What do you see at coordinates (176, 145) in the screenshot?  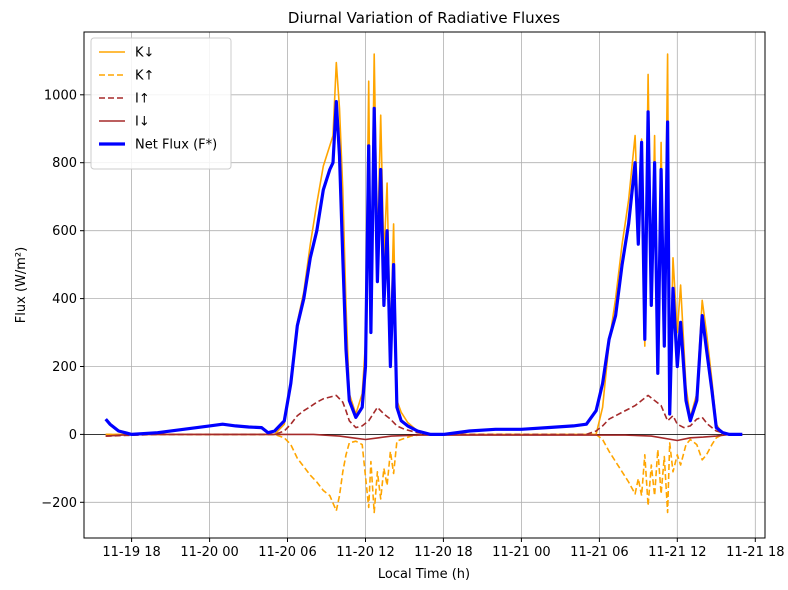 I see `legend-label: Net Flux (F*)` at bounding box center [176, 145].